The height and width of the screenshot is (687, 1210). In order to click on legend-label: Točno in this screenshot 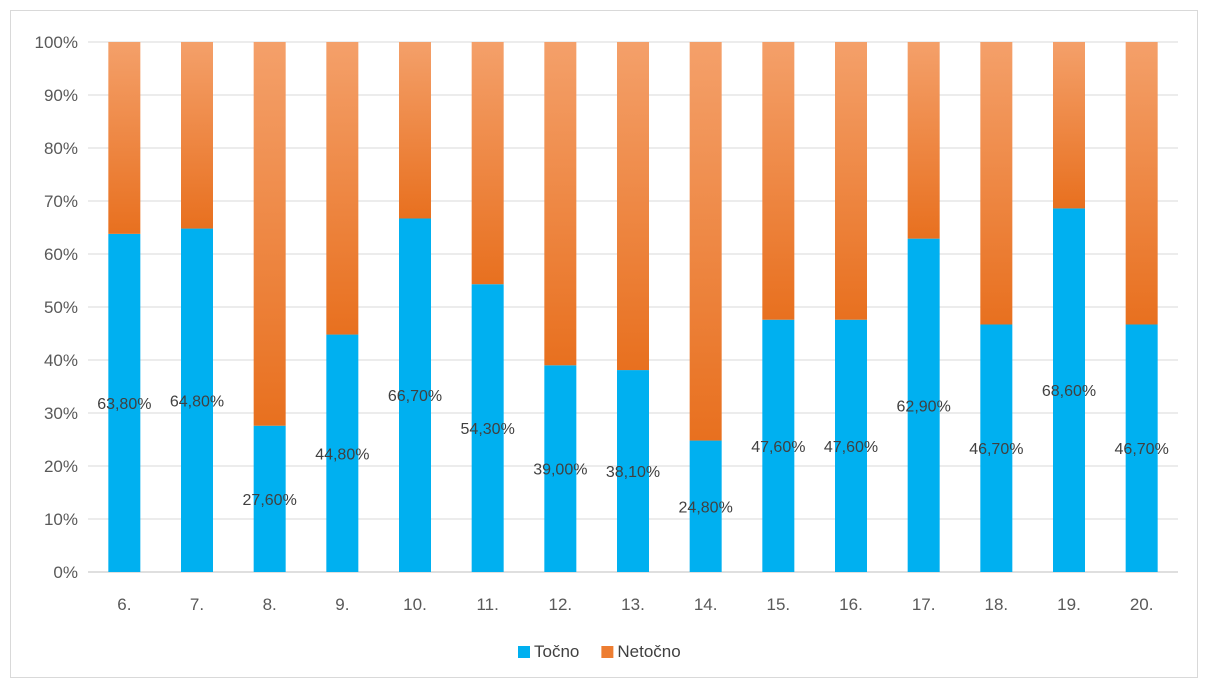, I will do `click(556, 651)`.